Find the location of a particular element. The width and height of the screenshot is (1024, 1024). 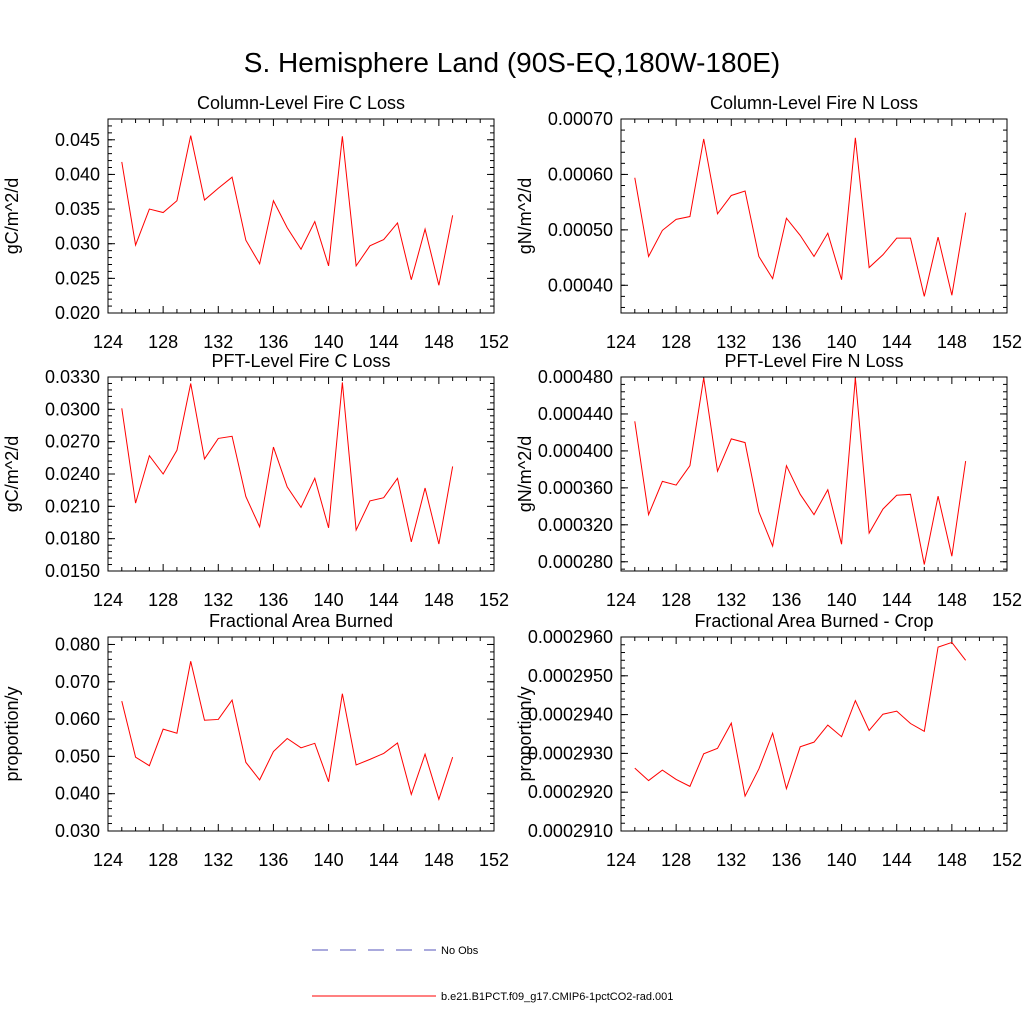

y-tick-label: 0.000440 is located at coordinates (575, 414).